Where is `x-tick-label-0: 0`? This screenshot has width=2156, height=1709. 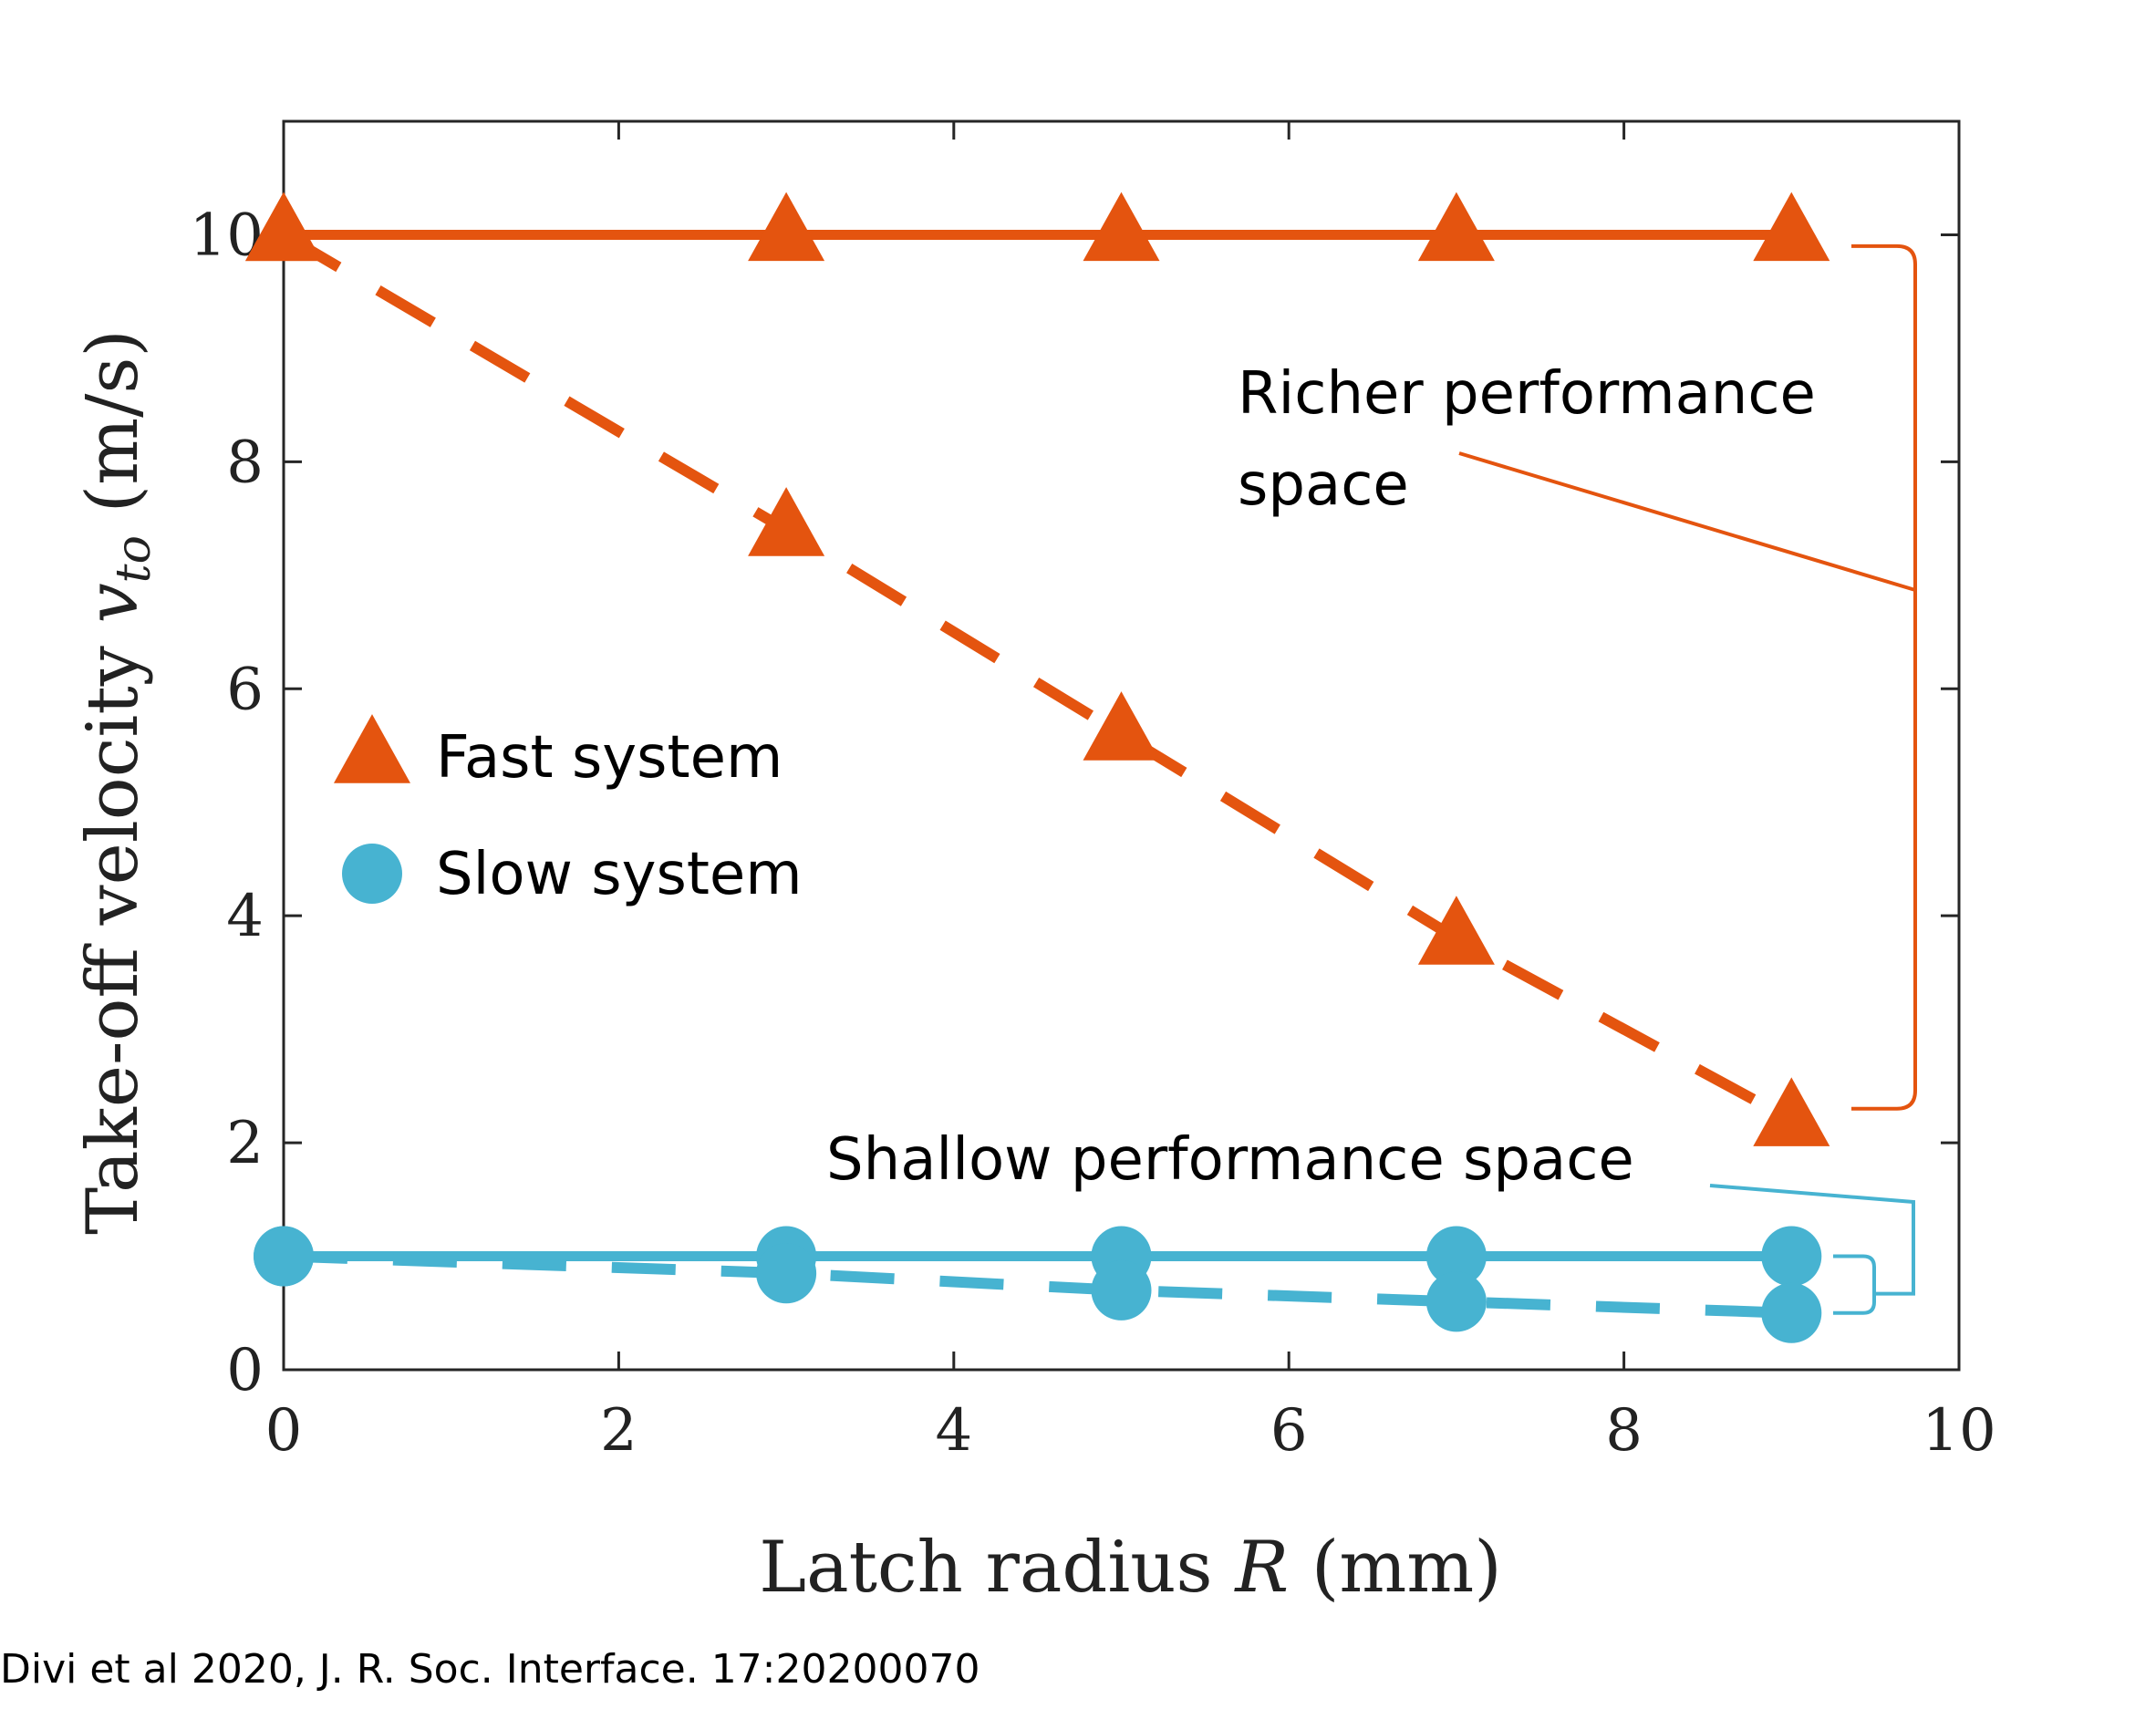 x-tick-label-0: 0 is located at coordinates (284, 1431).